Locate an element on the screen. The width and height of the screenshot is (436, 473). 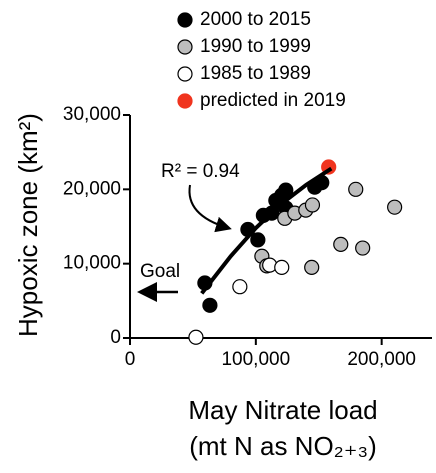
x-axis-label: (mt N as NO₂₊₃) is located at coordinates (283, 446).